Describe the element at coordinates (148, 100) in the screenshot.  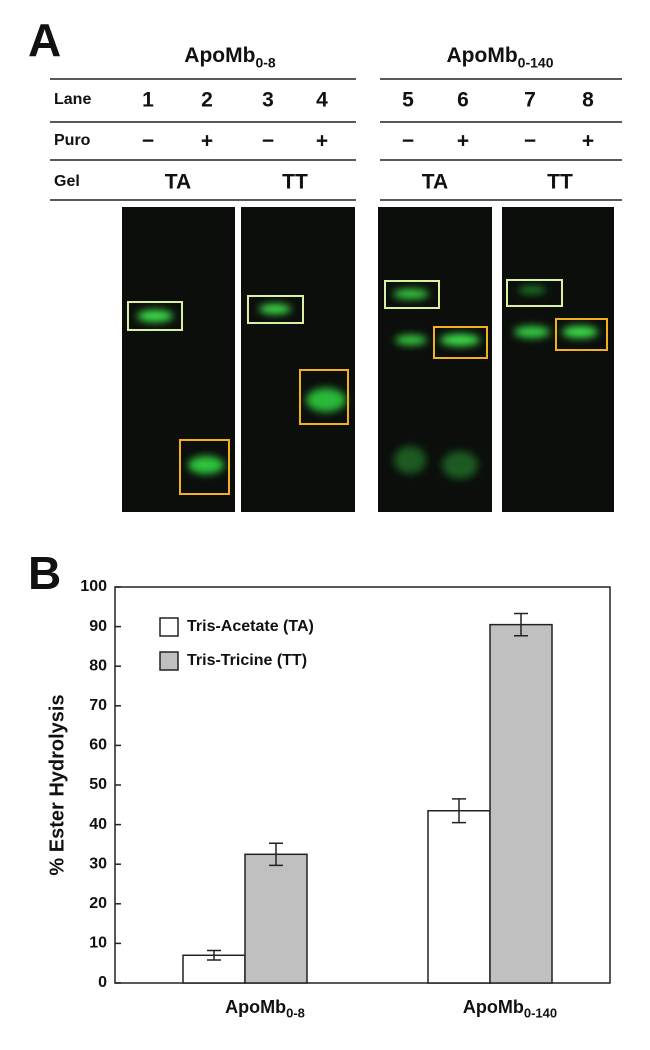
I see `lane-number: 1` at that location.